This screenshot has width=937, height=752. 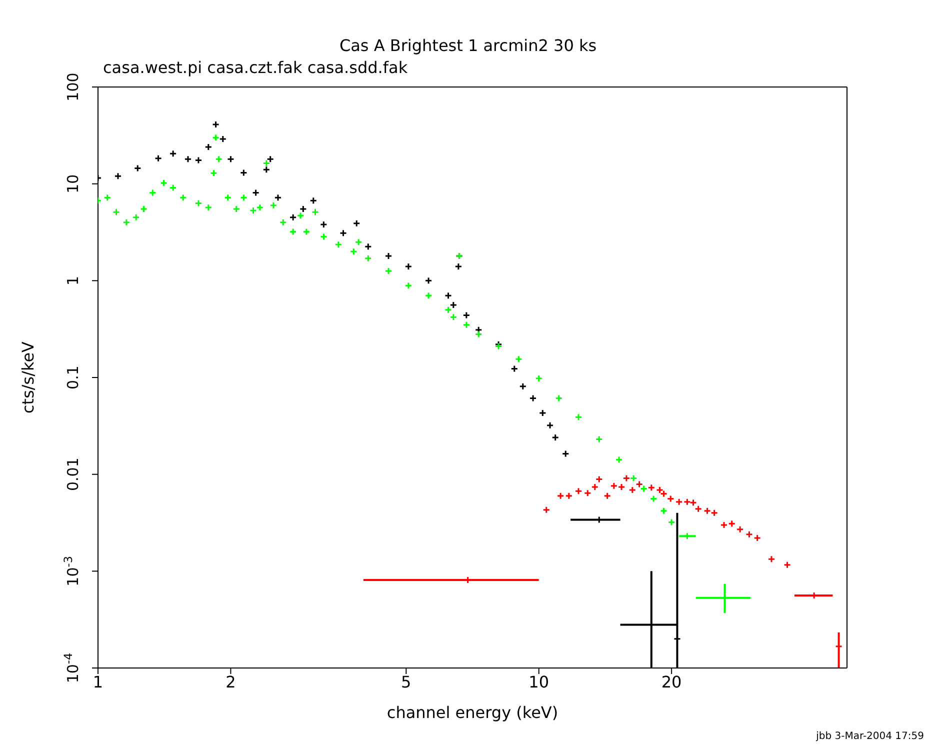 What do you see at coordinates (870, 736) in the screenshot?
I see `text: jbb 3-Mar-2004 17:59` at bounding box center [870, 736].